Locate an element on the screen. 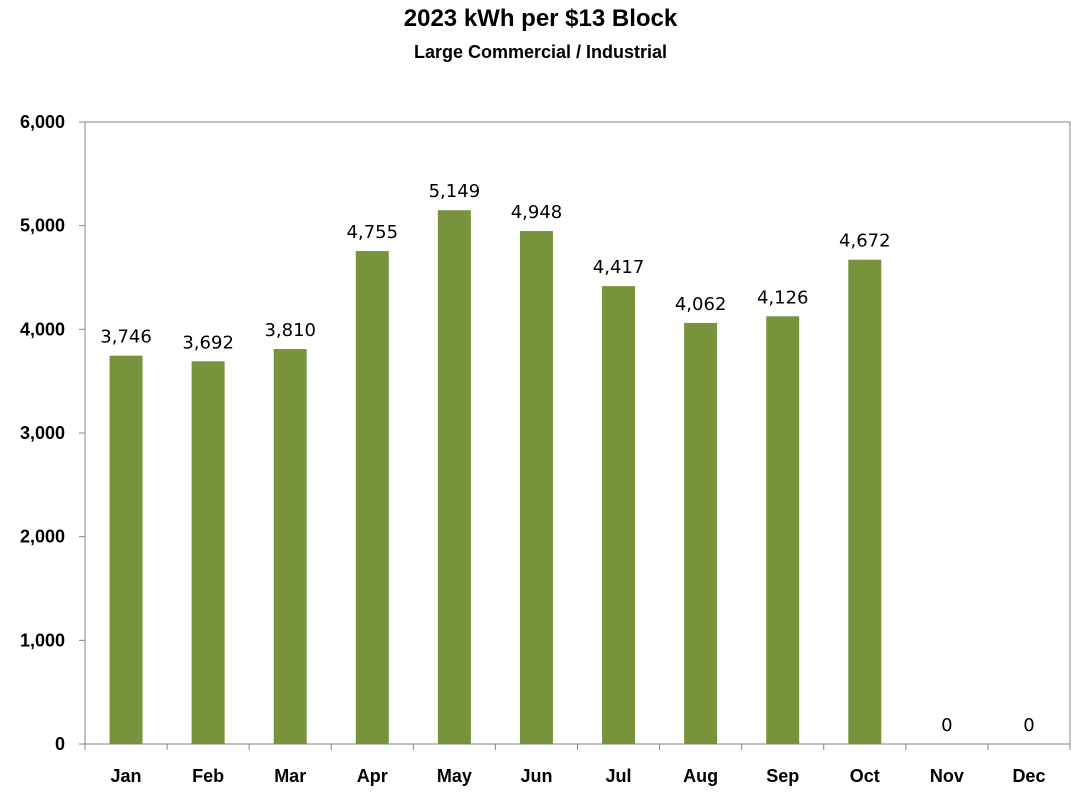 The width and height of the screenshot is (1081, 796). x-tick-label: Jul is located at coordinates (619, 776).